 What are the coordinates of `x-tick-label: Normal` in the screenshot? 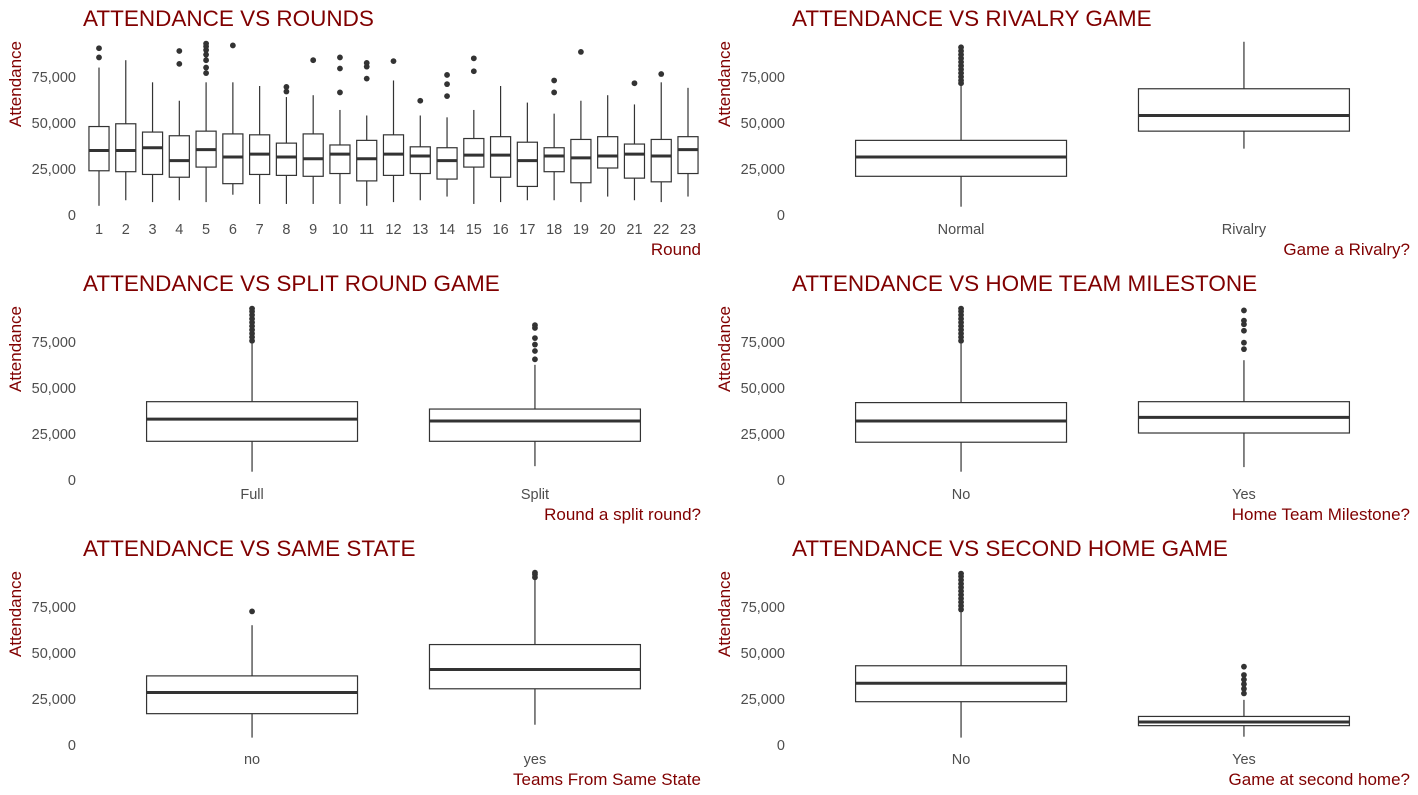 It's located at (961, 230).